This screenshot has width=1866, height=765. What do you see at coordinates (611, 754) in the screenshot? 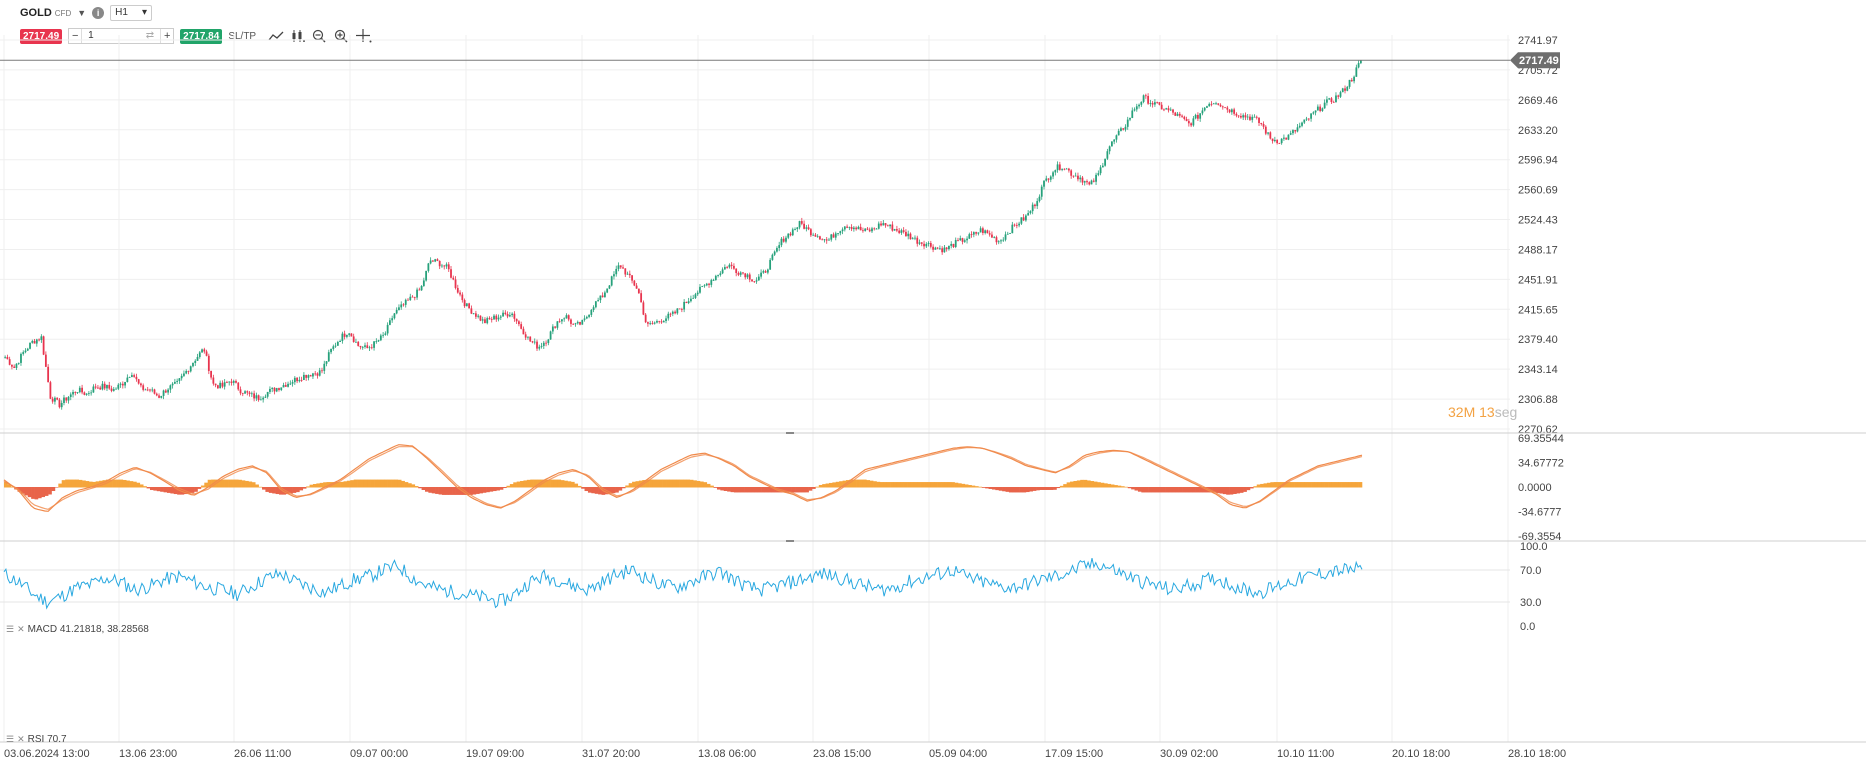
I see `time-tick-label: 31.07 20:00` at bounding box center [611, 754].